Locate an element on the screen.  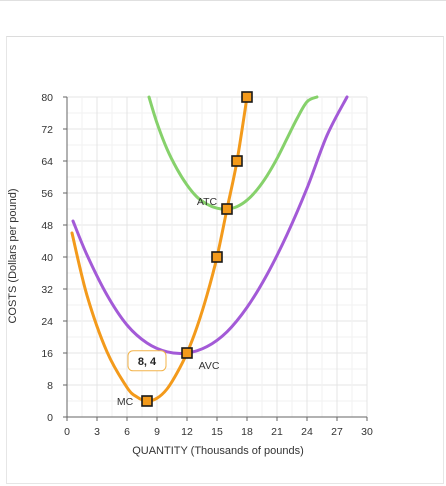
x-tick-label: 15 is located at coordinates (217, 432).